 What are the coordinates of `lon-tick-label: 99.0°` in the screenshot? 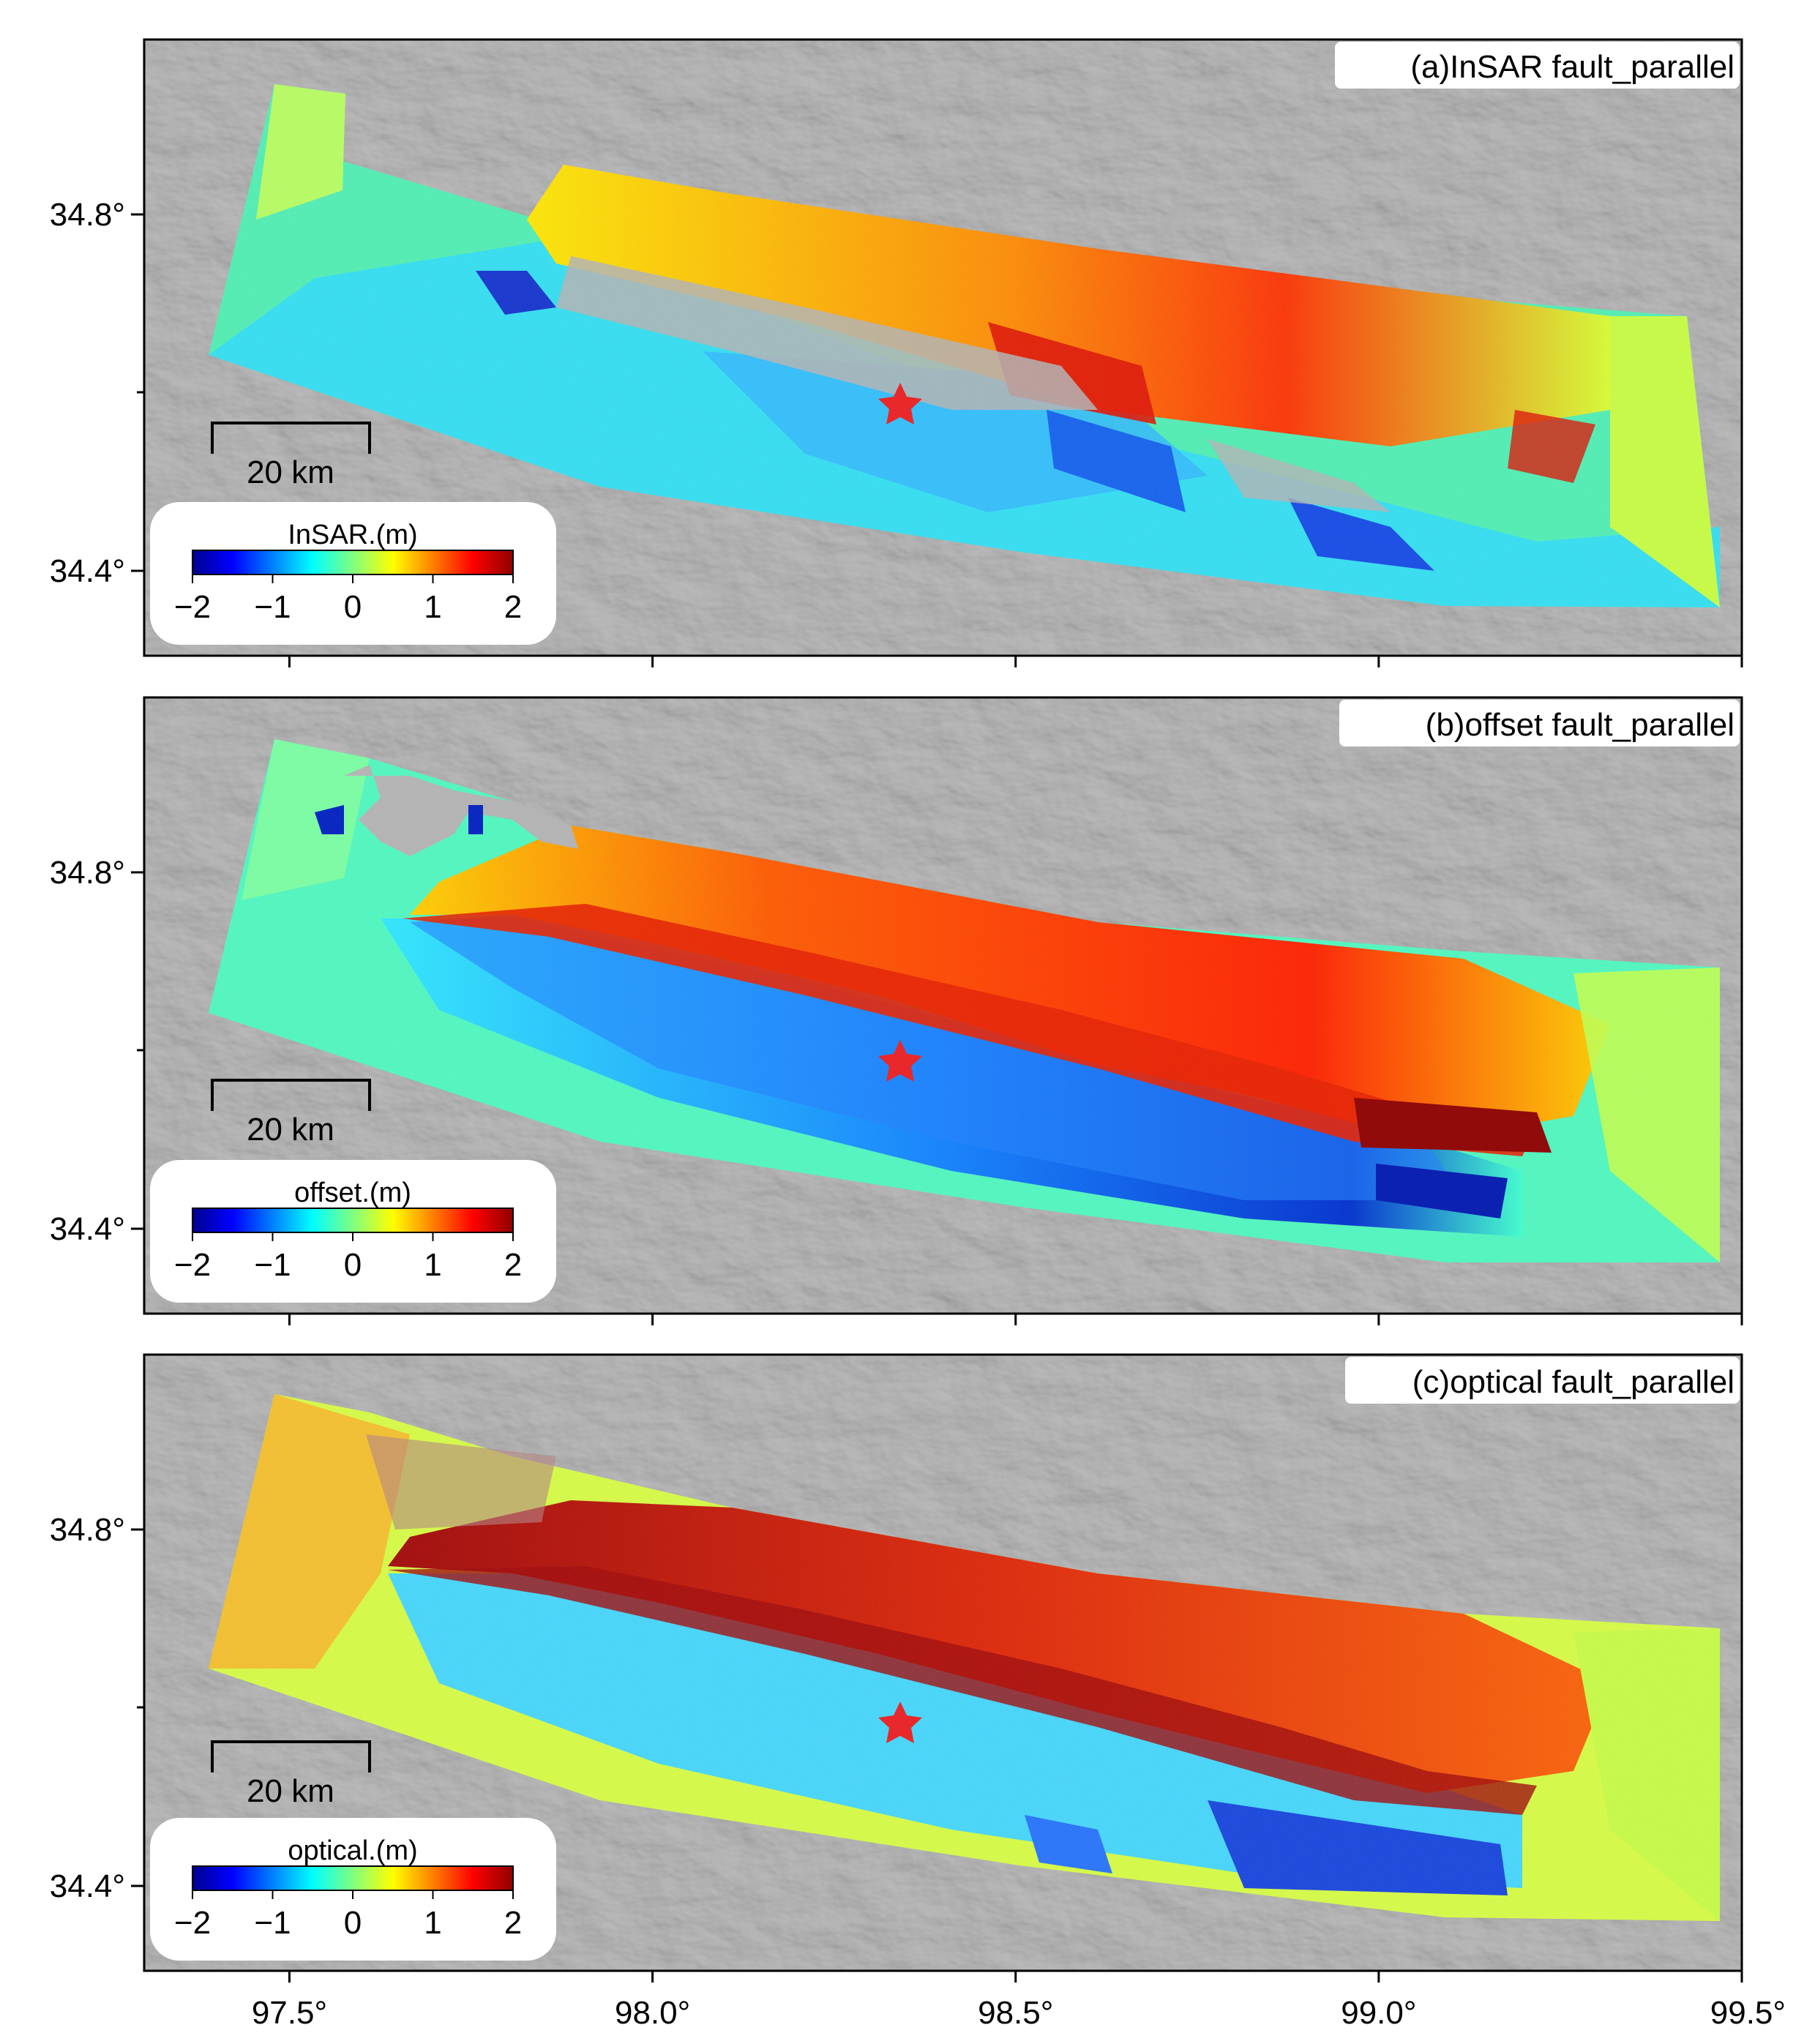 It's located at (1378, 2013).